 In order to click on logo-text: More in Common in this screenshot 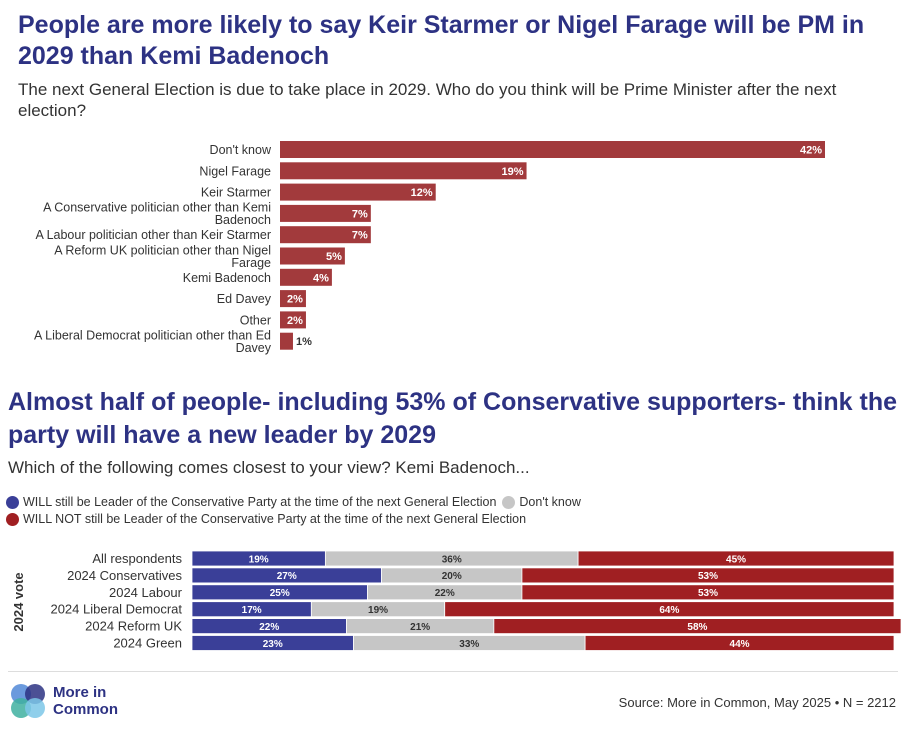, I will do `click(85, 701)`.